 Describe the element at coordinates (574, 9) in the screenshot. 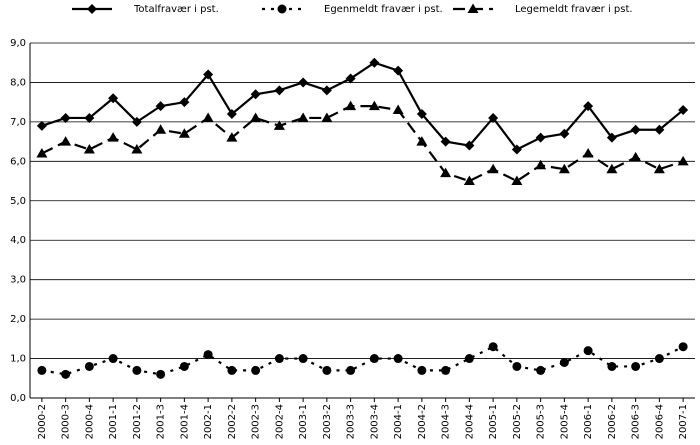

I see `legend-label: Legemeldt fravær i pst.` at that location.